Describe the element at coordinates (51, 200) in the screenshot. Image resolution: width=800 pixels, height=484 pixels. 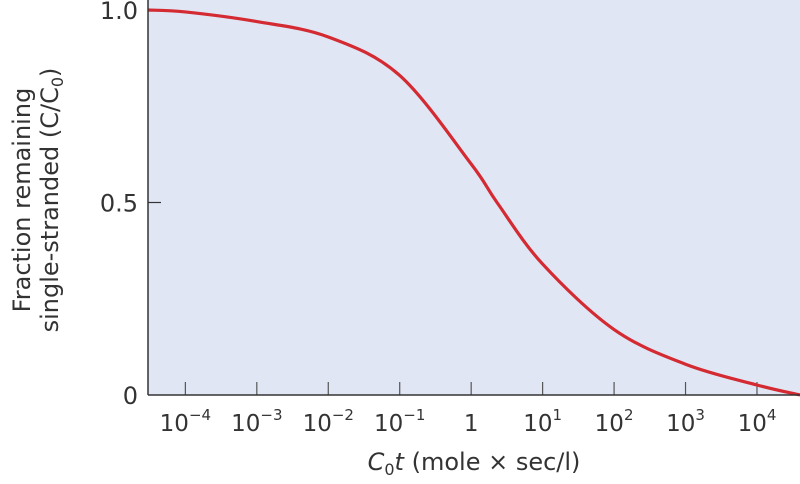
I see `y-axis-label-line2: single-stranded (C/C0)` at that location.